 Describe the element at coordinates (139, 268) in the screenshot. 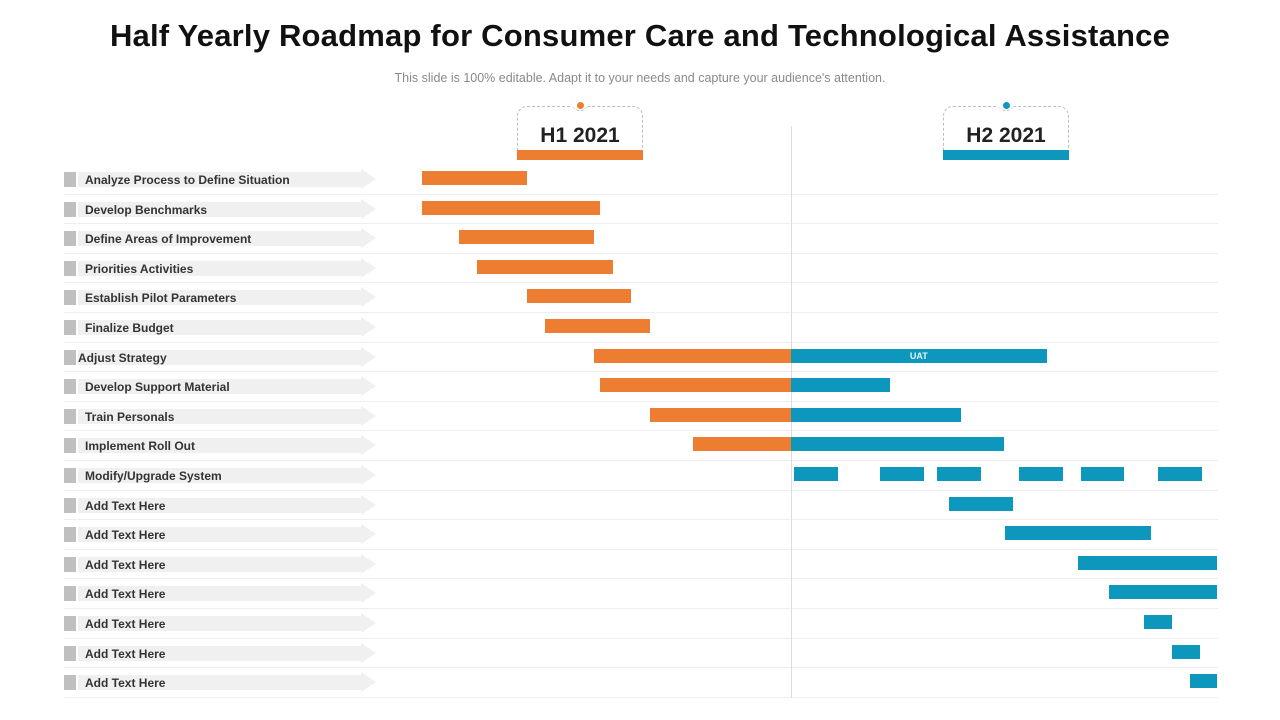

I see `task-label: Priorities Activities` at that location.